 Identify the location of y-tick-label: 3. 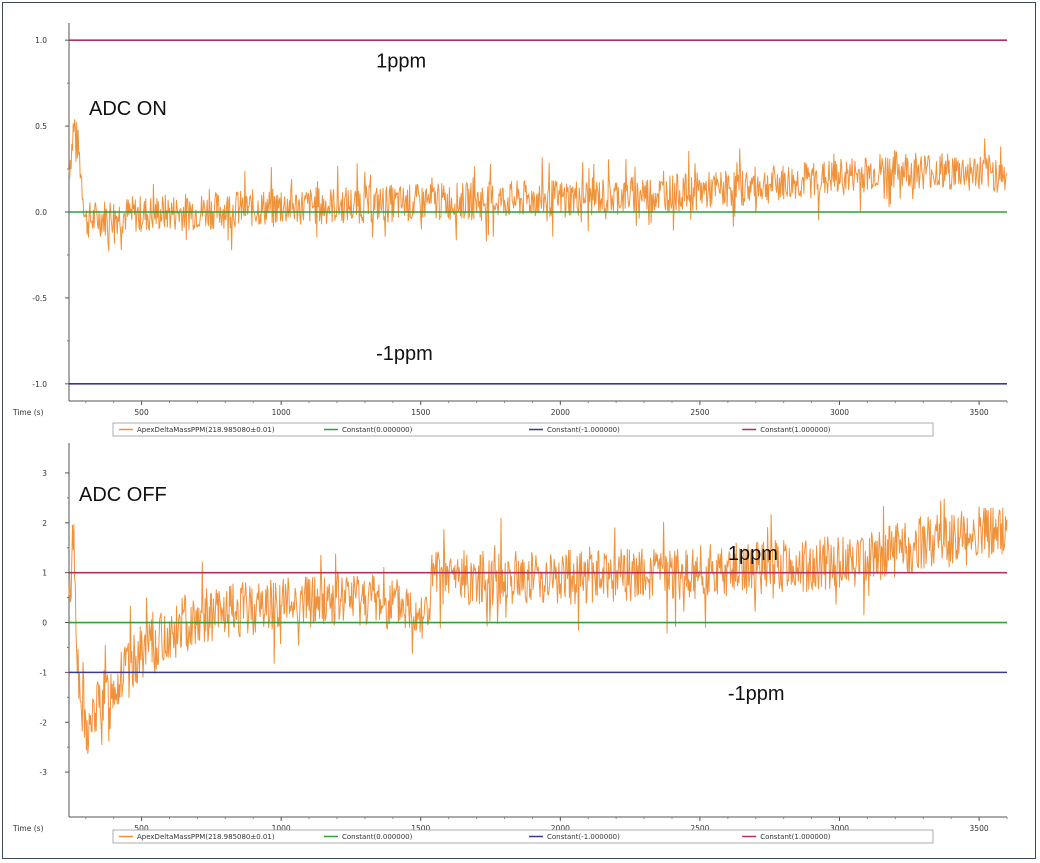
(44, 473).